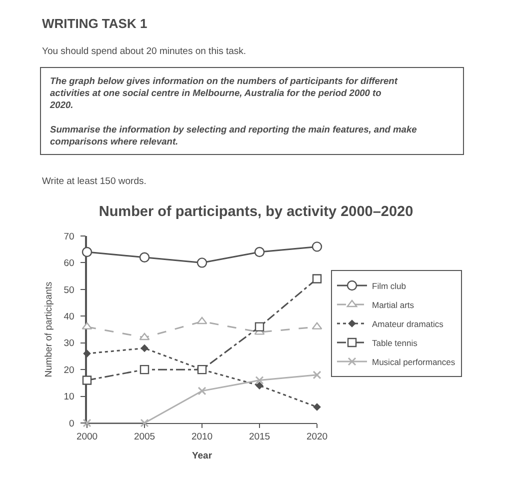 The image size is (512, 489). What do you see at coordinates (71, 424) in the screenshot?
I see `y-tick-label: 0` at bounding box center [71, 424].